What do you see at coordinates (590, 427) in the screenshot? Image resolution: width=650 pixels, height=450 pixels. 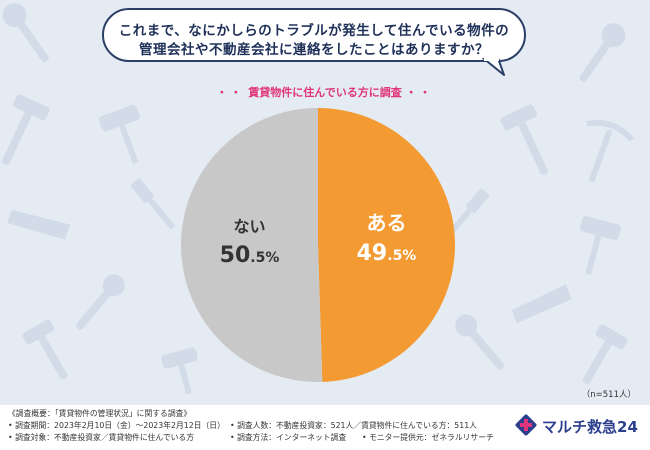 I see `brand-logo-text: マルチ救急24` at bounding box center [590, 427].